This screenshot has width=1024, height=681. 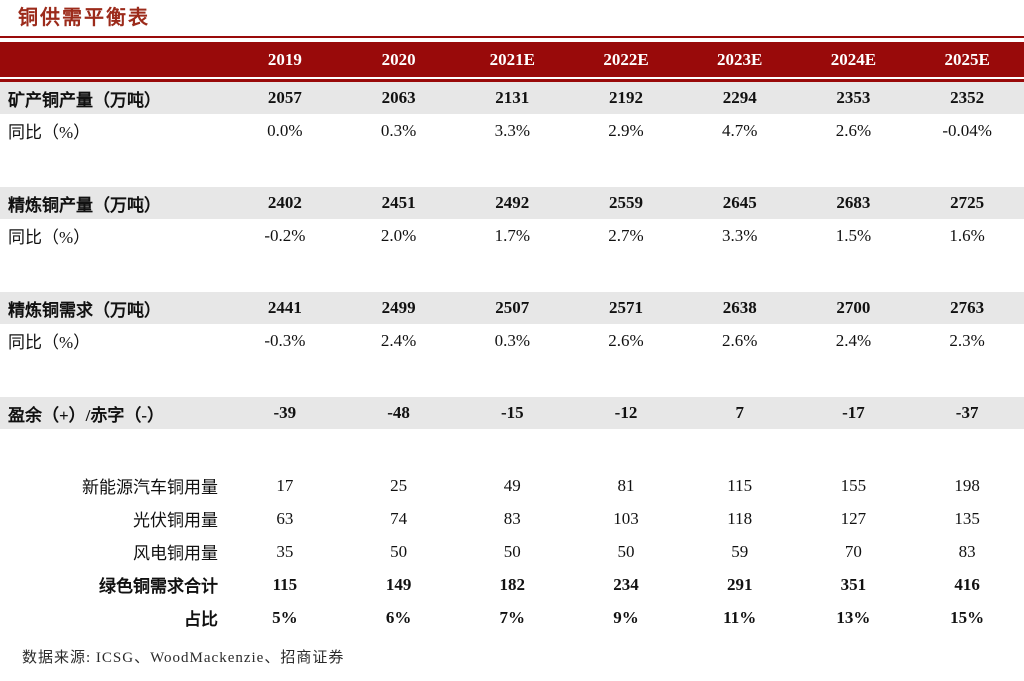 What do you see at coordinates (398, 617) in the screenshot?
I see `green-copper-share-value-2020: 6%` at bounding box center [398, 617].